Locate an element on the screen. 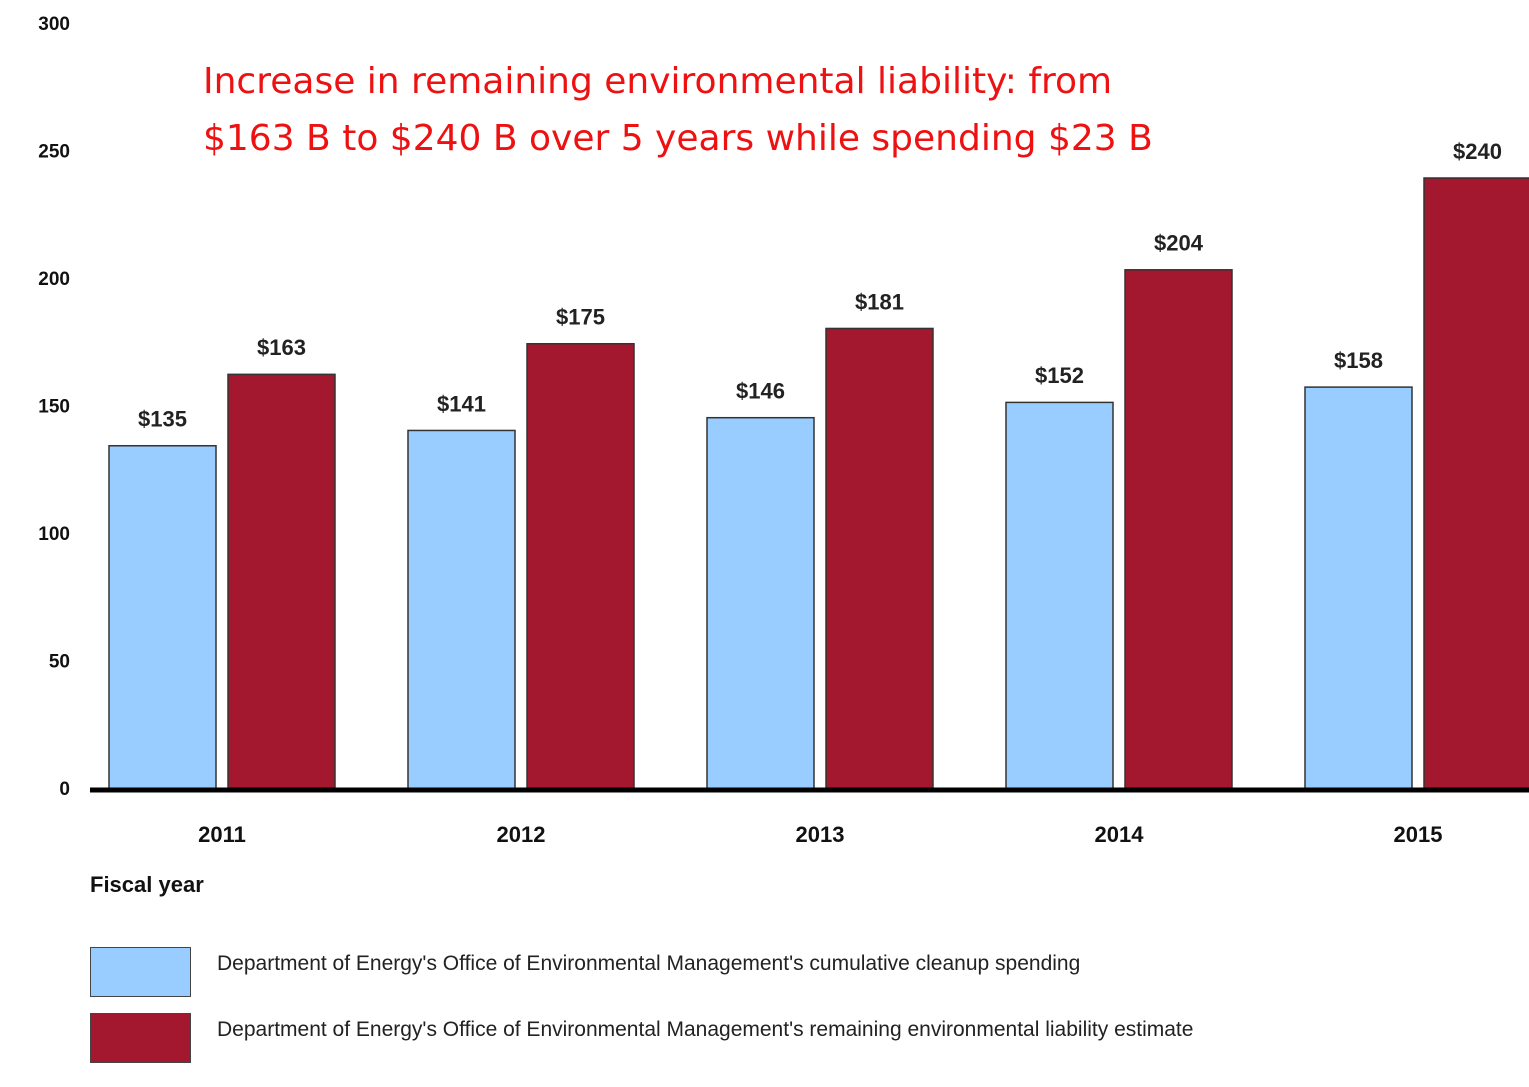 The image size is (1529, 1087). x-tick-label: 2012 is located at coordinates (521, 834).